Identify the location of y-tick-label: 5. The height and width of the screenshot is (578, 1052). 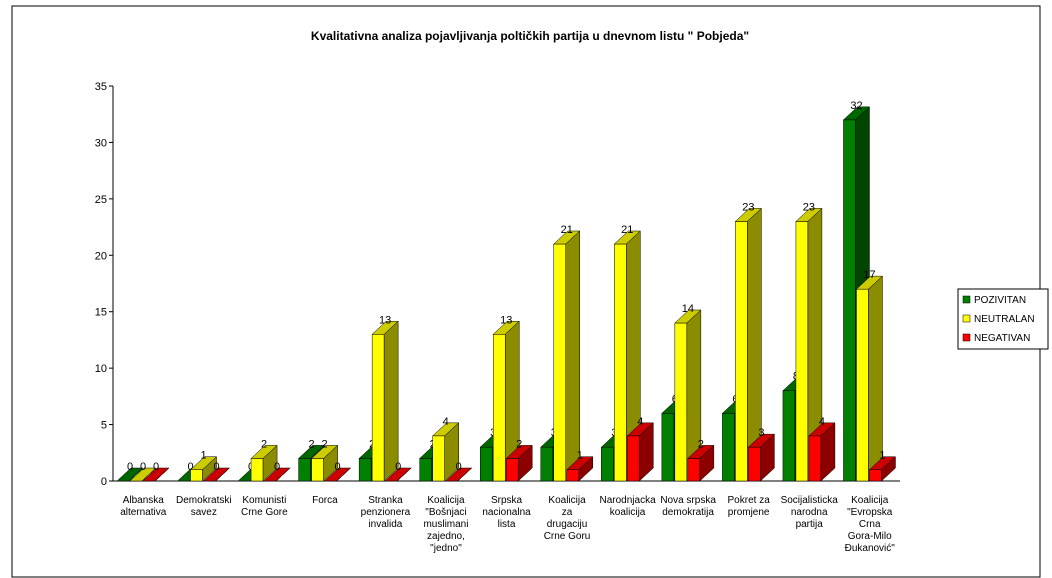
(104, 426).